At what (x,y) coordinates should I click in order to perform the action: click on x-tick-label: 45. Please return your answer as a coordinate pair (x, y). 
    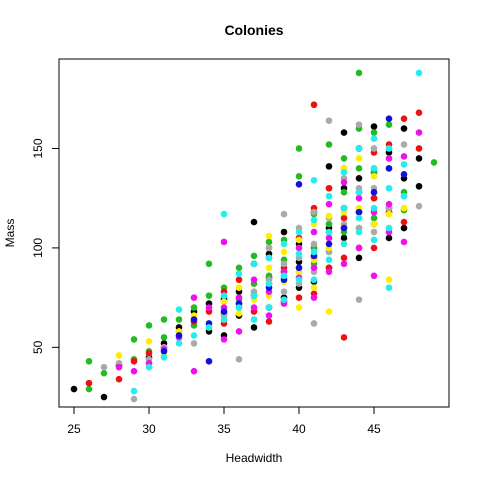
    Looking at the image, I should click on (374, 429).